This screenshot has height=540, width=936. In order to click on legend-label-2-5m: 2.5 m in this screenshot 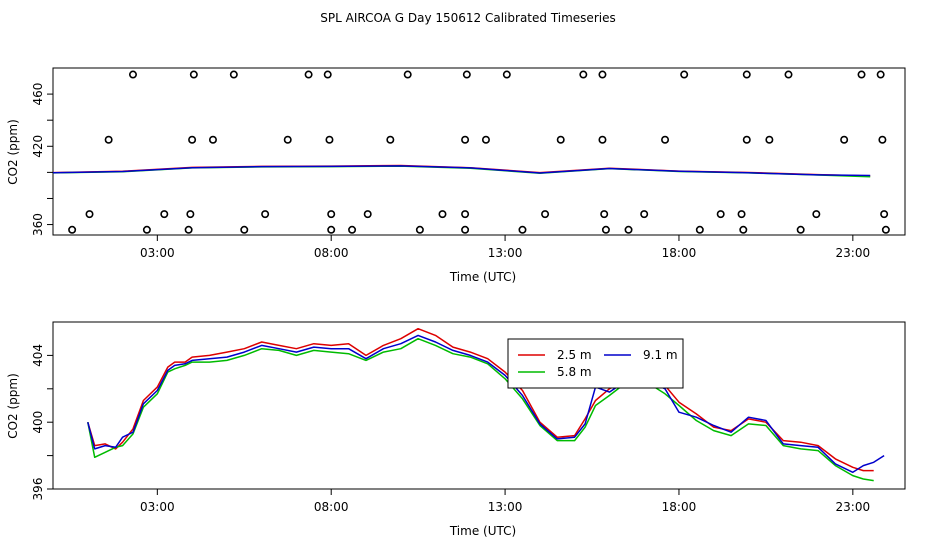, I will do `click(574, 355)`.